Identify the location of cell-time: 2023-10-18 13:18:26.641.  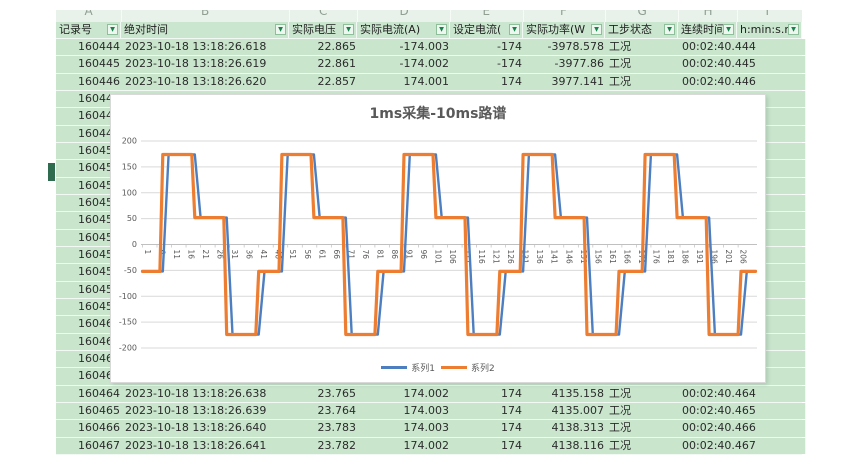
(207, 445).